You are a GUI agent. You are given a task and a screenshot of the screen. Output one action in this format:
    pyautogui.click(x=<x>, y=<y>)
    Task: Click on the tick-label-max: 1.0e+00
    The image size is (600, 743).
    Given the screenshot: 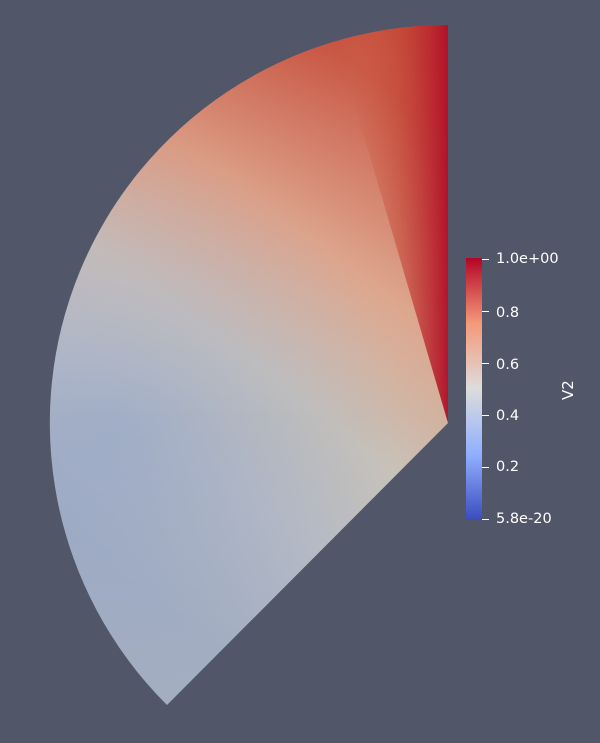 What is the action you would take?
    pyautogui.click(x=527, y=259)
    